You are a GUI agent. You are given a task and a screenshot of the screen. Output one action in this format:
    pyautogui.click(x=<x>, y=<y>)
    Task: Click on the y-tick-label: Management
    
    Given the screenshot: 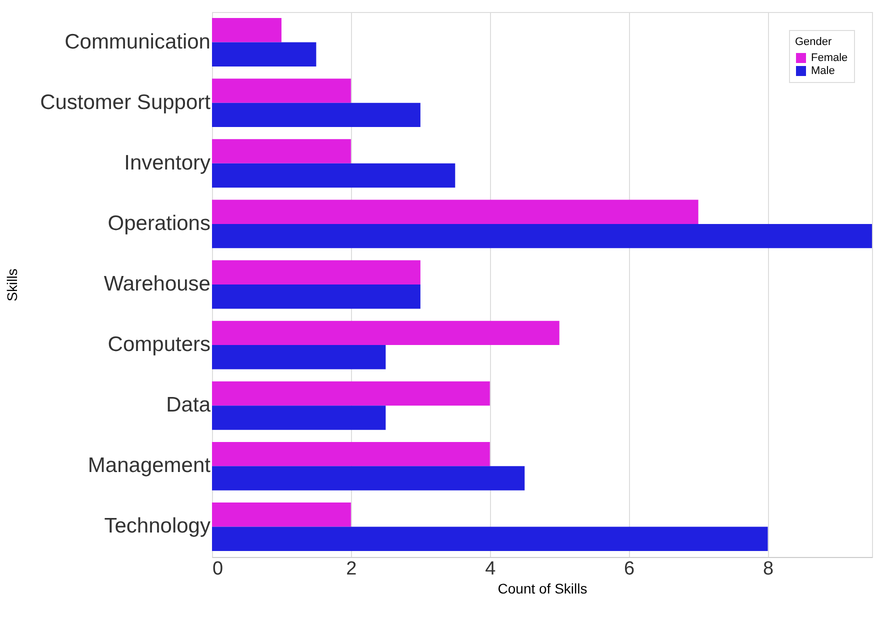 What is the action you would take?
    pyautogui.click(x=149, y=466)
    